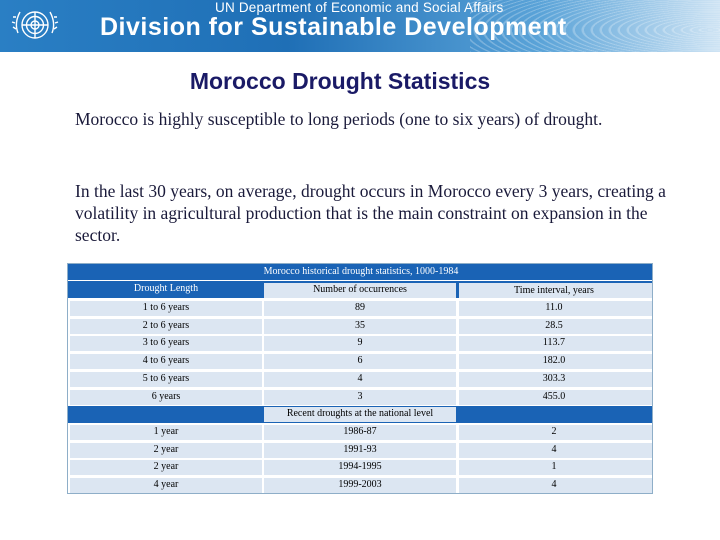  I want to click on table-cell: 455.0, so click(554, 396).